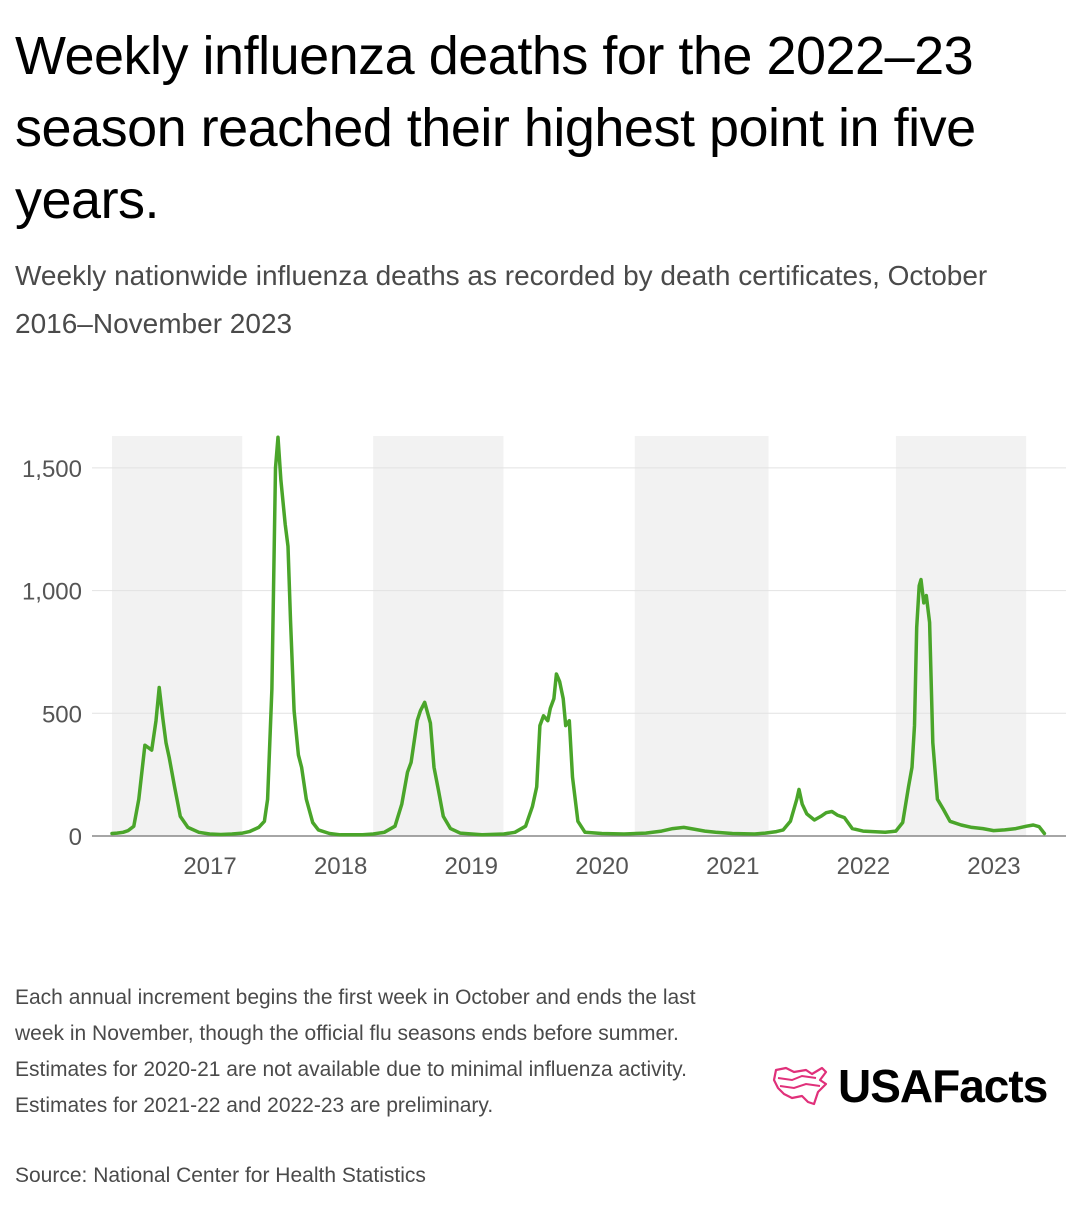 Image resolution: width=1080 pixels, height=1208 pixels. What do you see at coordinates (732, 866) in the screenshot?
I see `x-tick-label-2021: 2021` at bounding box center [732, 866].